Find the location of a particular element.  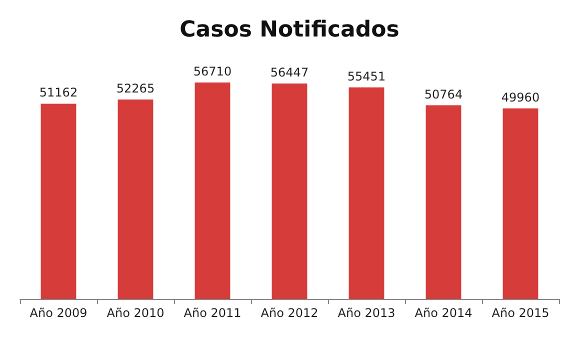

data-label: 55451 is located at coordinates (366, 76).